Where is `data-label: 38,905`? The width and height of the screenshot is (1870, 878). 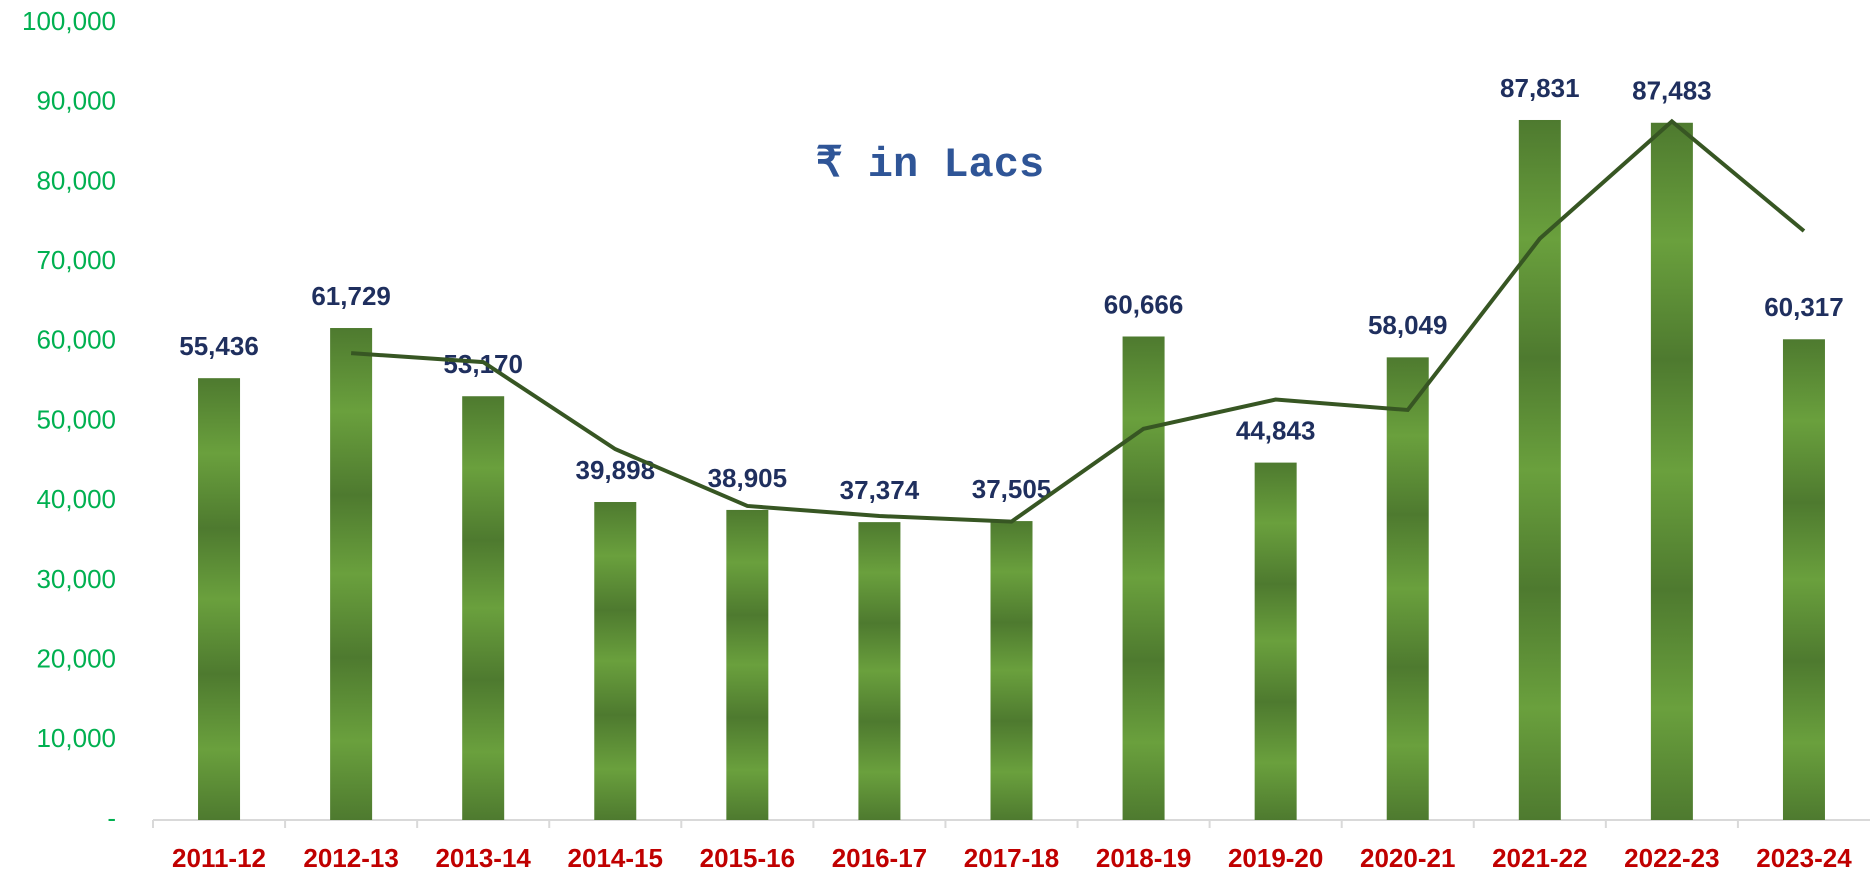 data-label: 38,905 is located at coordinates (748, 478).